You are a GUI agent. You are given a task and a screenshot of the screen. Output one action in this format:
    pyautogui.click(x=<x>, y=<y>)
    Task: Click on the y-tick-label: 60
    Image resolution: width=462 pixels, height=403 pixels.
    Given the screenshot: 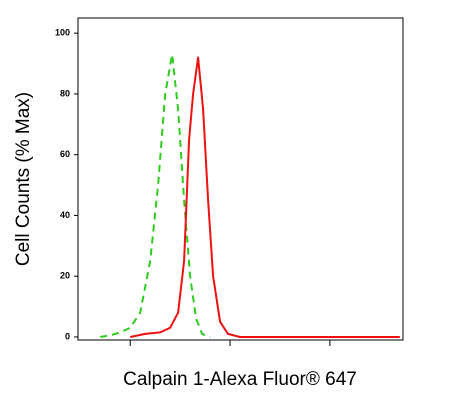 What is the action you would take?
    pyautogui.click(x=65, y=154)
    